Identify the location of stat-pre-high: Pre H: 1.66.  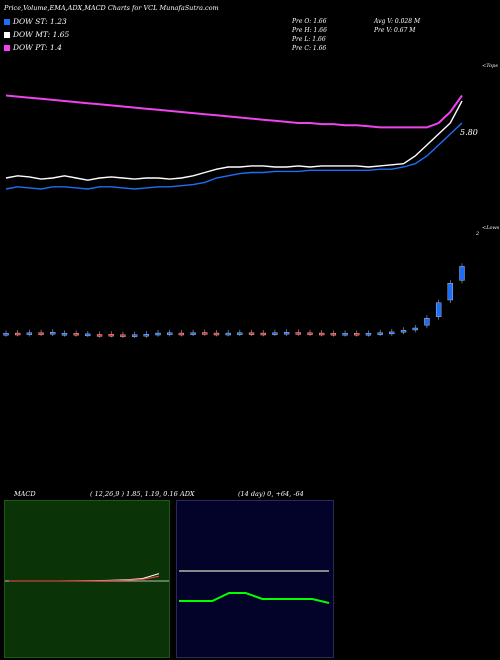
(309, 30).